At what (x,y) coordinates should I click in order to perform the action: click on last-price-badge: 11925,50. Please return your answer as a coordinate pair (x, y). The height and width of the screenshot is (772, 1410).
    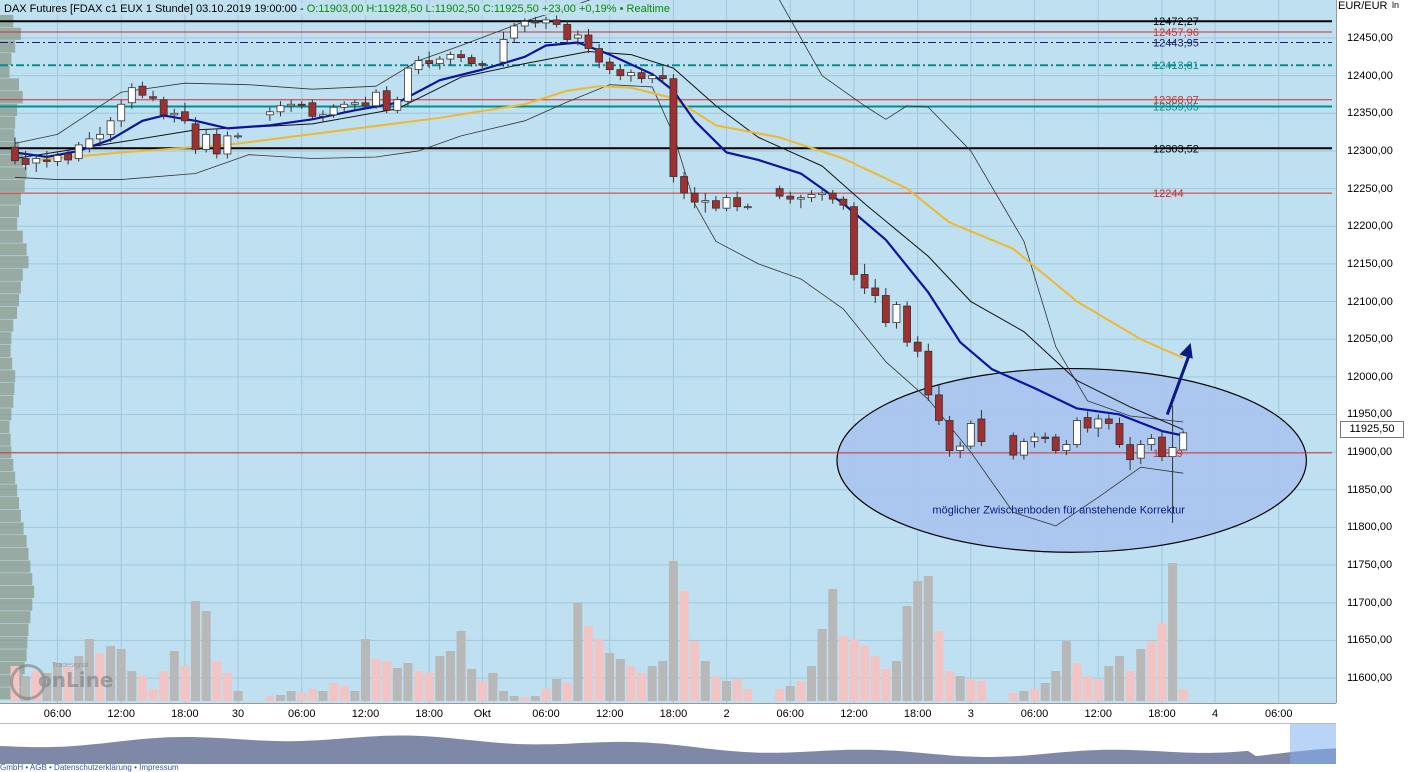
    Looking at the image, I should click on (1372, 429).